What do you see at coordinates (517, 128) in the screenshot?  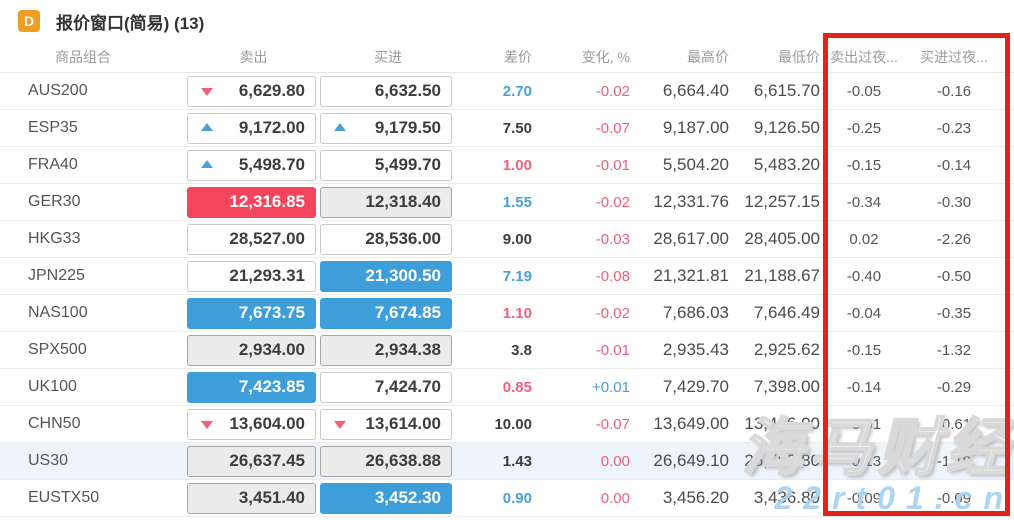 I see `spread-value: 7.50` at bounding box center [517, 128].